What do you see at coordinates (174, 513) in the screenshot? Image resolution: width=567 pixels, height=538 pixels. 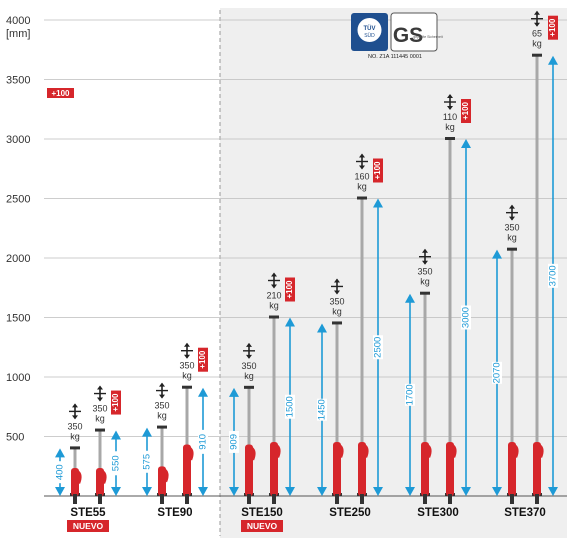 I see `model-label: STE90` at bounding box center [174, 513].